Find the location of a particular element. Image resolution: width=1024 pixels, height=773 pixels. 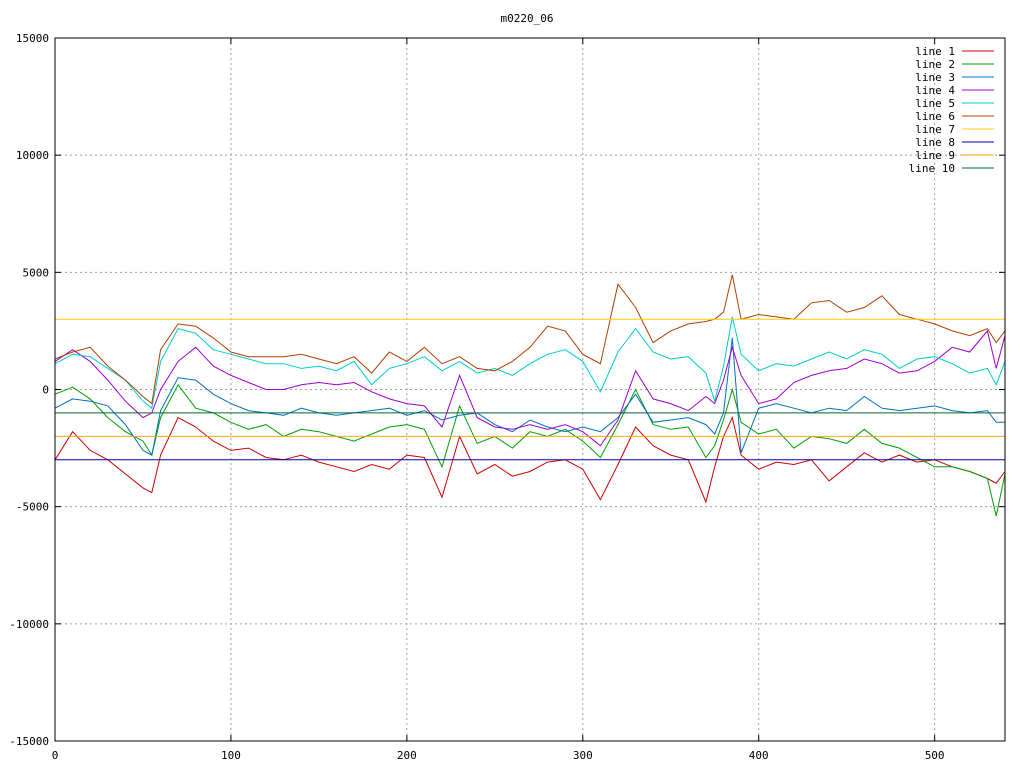

x-tick-label: 200 is located at coordinates (407, 755).